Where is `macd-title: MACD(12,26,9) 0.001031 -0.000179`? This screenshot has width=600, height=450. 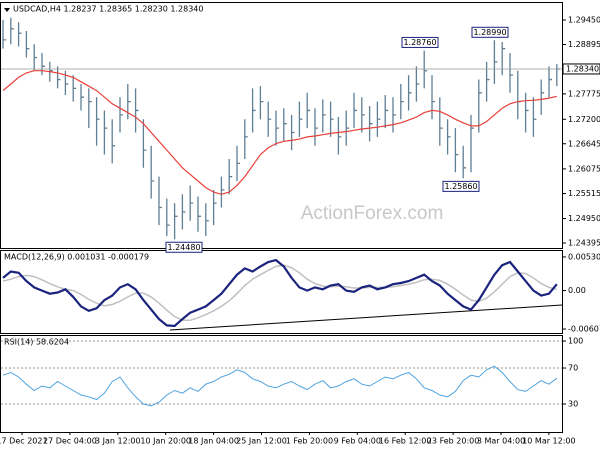 macd-title: MACD(12,26,9) 0.001031 -0.000179 is located at coordinates (76, 257).